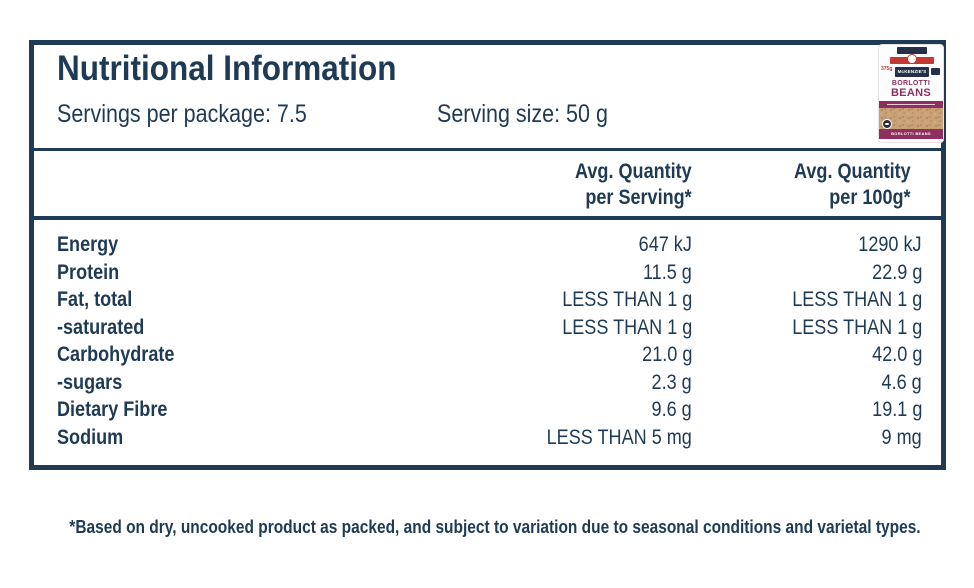 The height and width of the screenshot is (588, 974). Describe the element at coordinates (619, 437) in the screenshot. I see `value-per-serving: LESS THAN 5 mg` at that location.